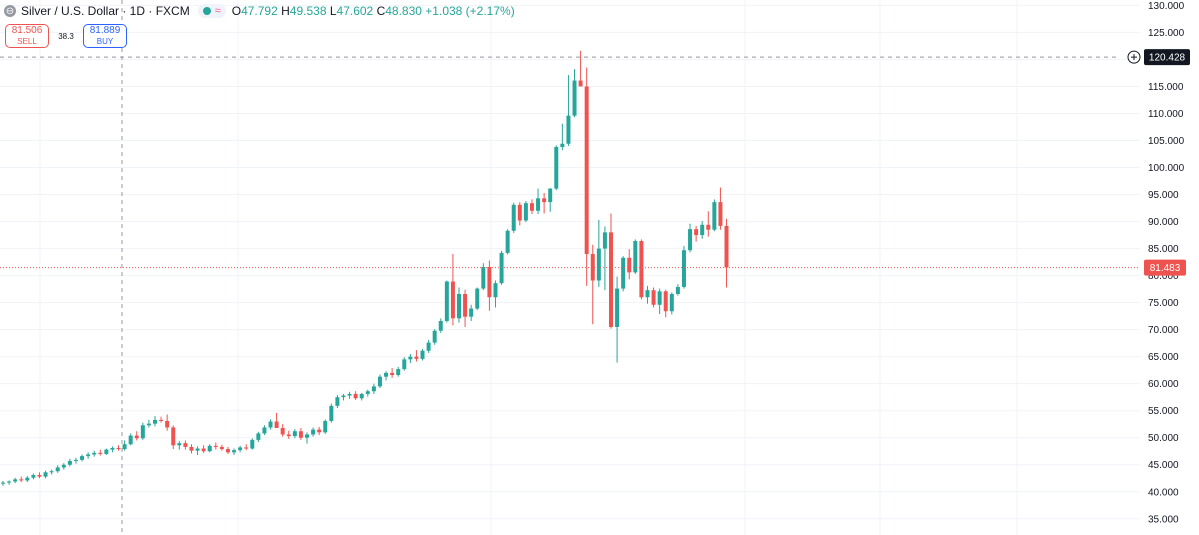  Describe the element at coordinates (1163, 276) in the screenshot. I see `y-tick-label: 80.000` at that location.